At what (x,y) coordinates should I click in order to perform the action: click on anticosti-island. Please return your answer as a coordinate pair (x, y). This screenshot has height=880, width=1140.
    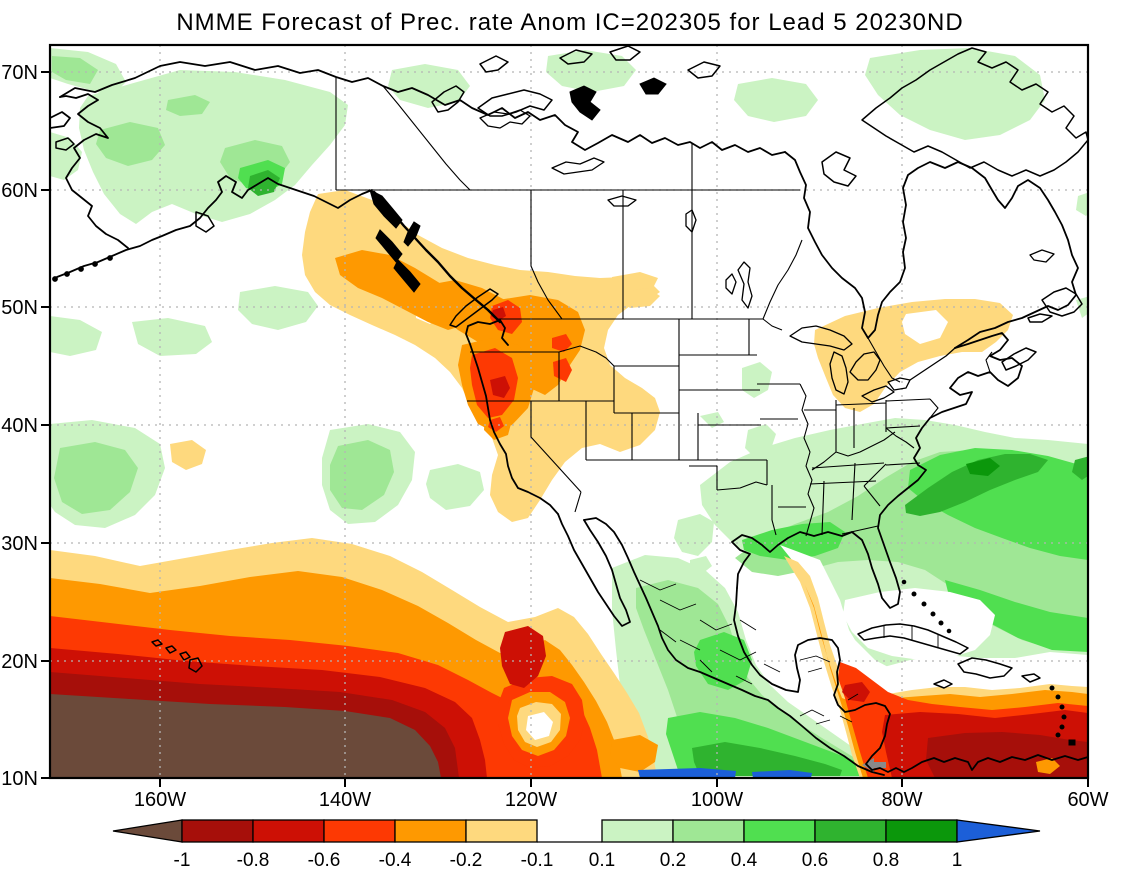
    Looking at the image, I should click on (1040, 318).